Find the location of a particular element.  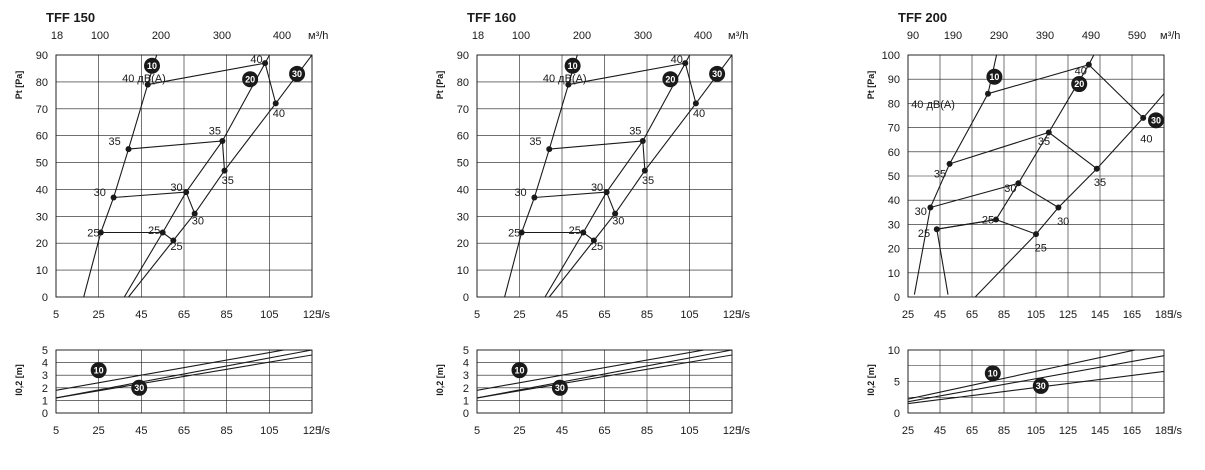

x-axis-label: l/s is located at coordinates (1177, 315).